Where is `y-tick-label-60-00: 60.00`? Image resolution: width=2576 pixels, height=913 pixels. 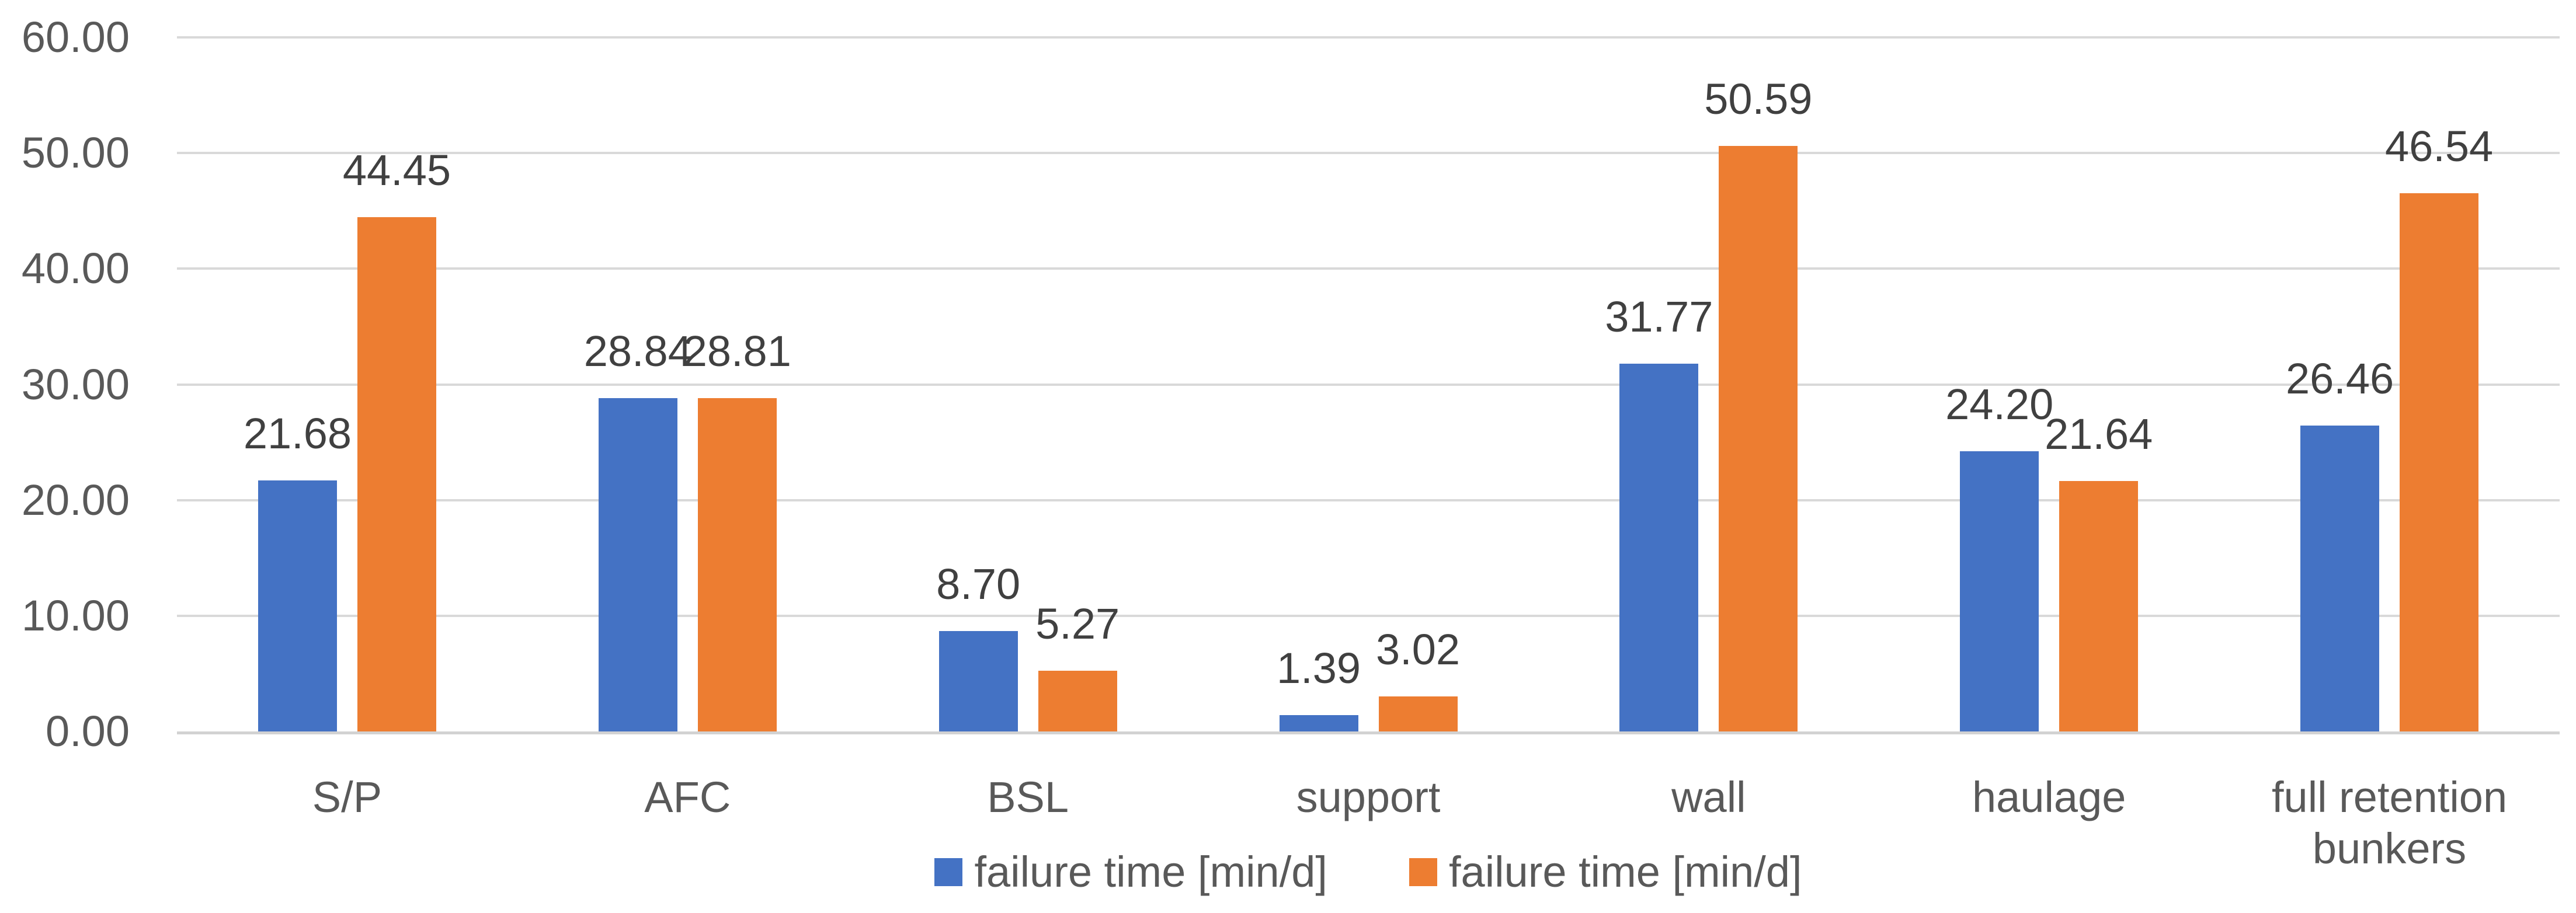 y-tick-label-60-00: 60.00 is located at coordinates (75, 37).